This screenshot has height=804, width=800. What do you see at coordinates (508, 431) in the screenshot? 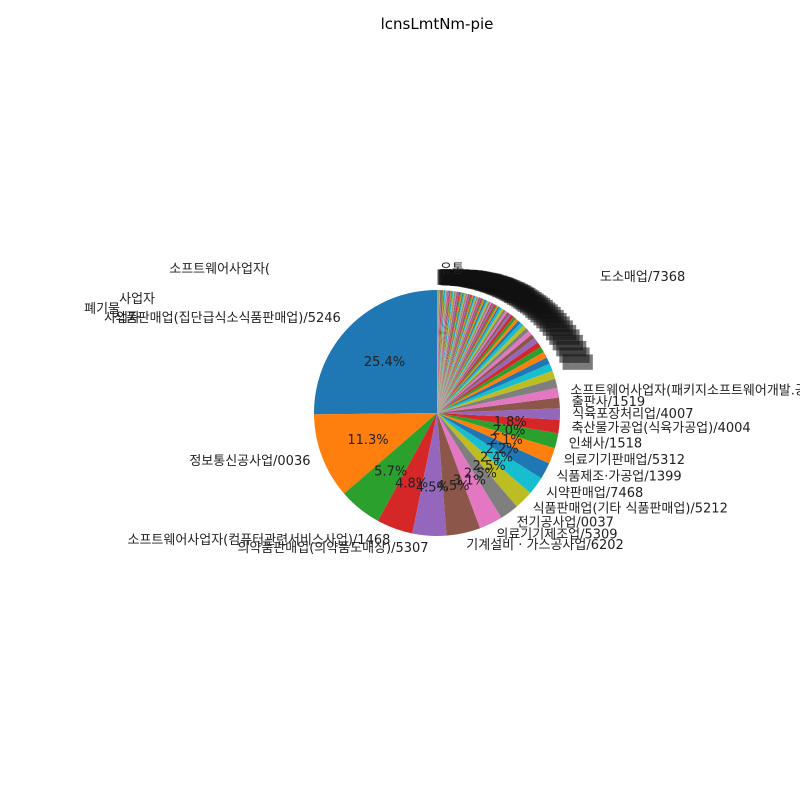
I see `pie-slice-percent-label: 2.0%` at bounding box center [508, 431].